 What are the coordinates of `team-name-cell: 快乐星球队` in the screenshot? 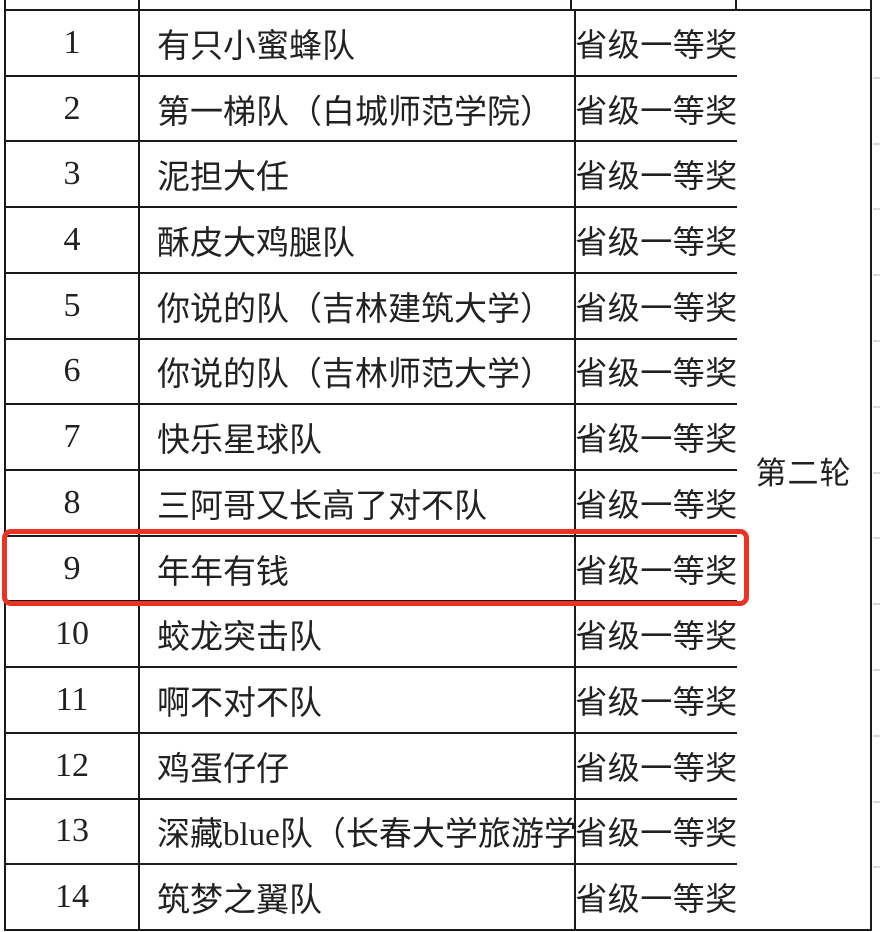 It's located at (358, 437).